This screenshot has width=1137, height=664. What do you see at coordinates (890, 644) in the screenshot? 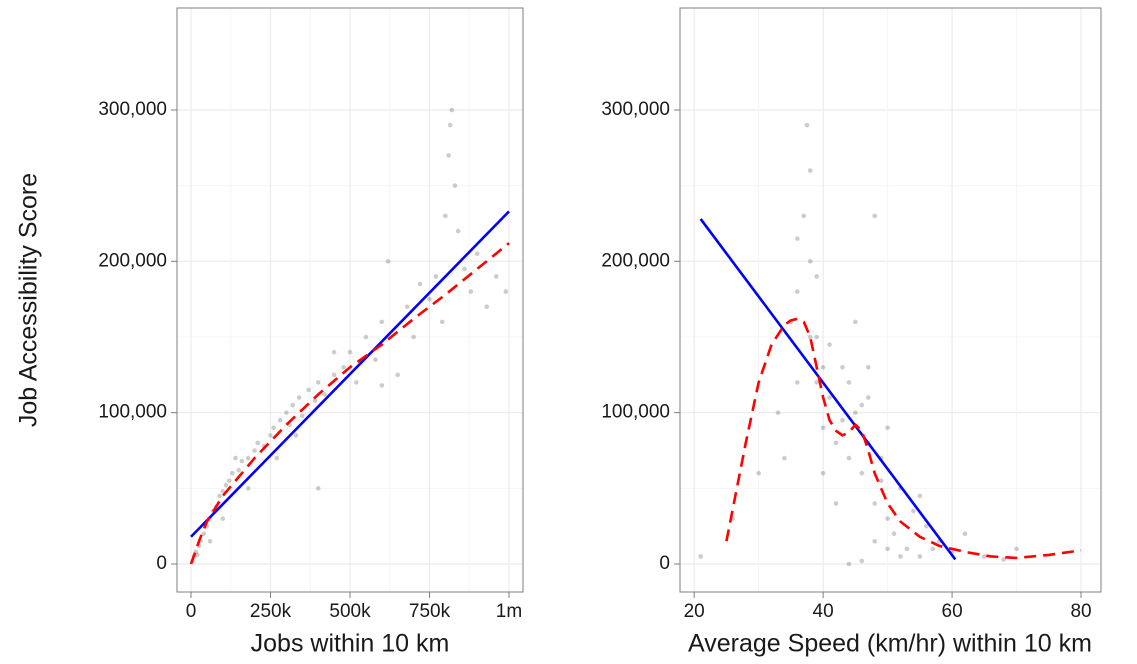
I see `x-axis-title: Average Speed (km/hr) within 10 km` at bounding box center [890, 644].